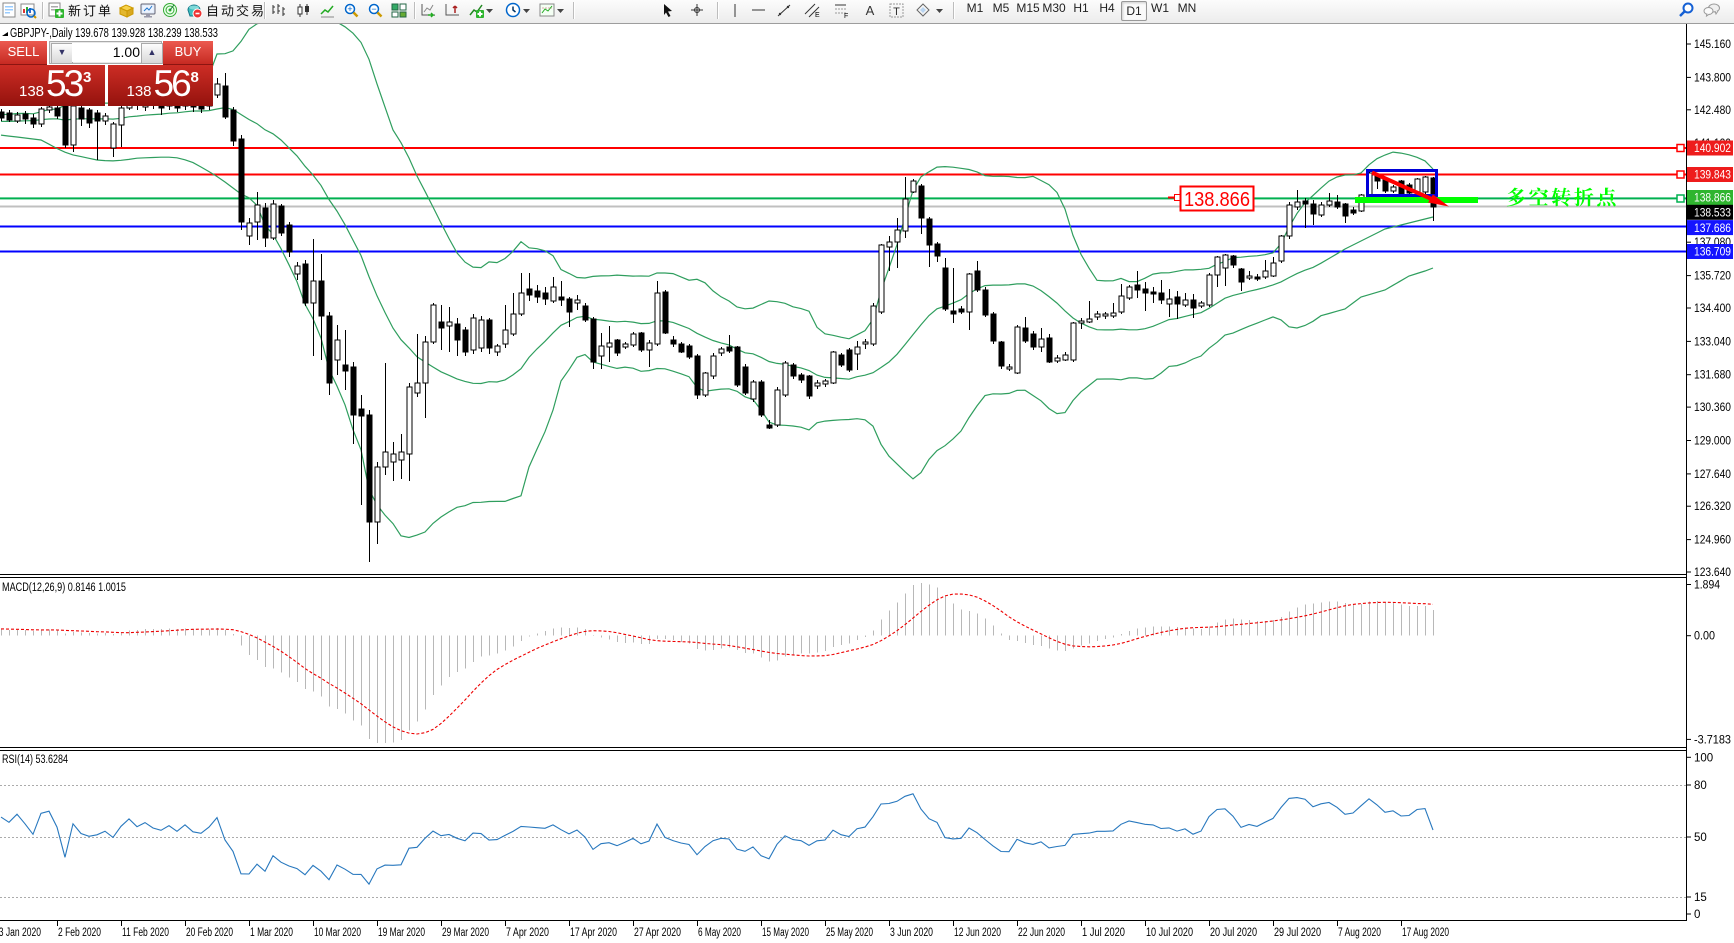 This screenshot has width=1734, height=943. What do you see at coordinates (911, 933) in the screenshot?
I see `svg-text: 3 Jun 2020` at bounding box center [911, 933].